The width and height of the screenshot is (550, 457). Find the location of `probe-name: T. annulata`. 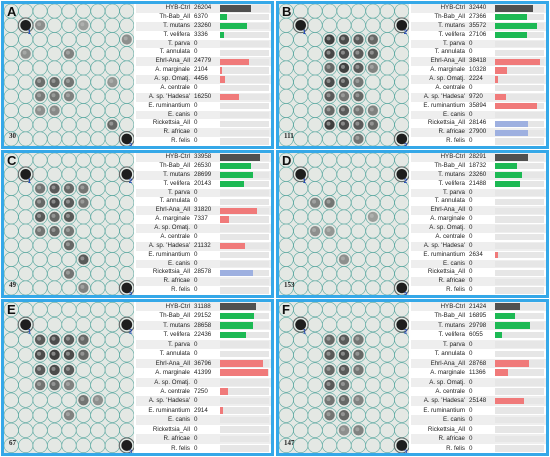

probe-name: T. annulata is located at coordinates (174, 201).